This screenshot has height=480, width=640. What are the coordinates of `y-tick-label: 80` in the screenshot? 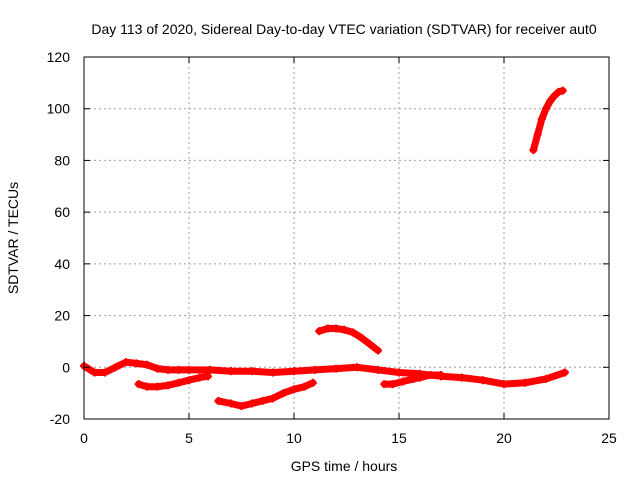 It's located at (62, 160).